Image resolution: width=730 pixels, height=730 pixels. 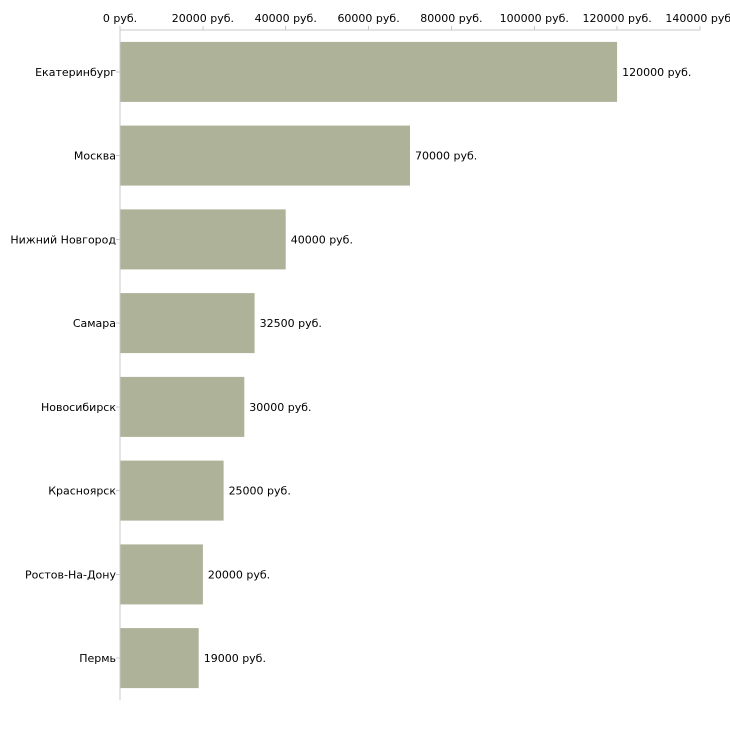 I want to click on value-label: 40000 руб., so click(x=322, y=239).